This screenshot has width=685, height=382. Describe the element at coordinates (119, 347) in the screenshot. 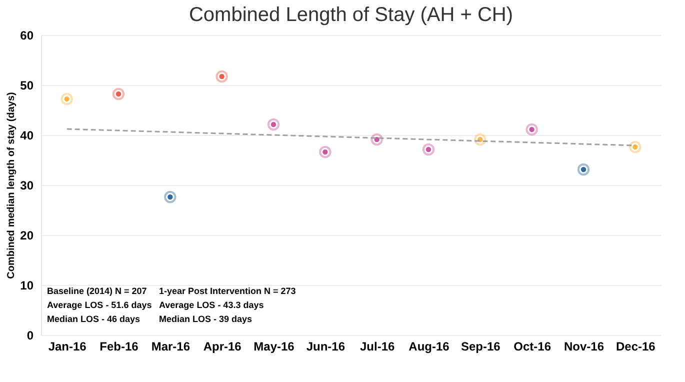

I see `x-tick-label: Feb-16` at that location.